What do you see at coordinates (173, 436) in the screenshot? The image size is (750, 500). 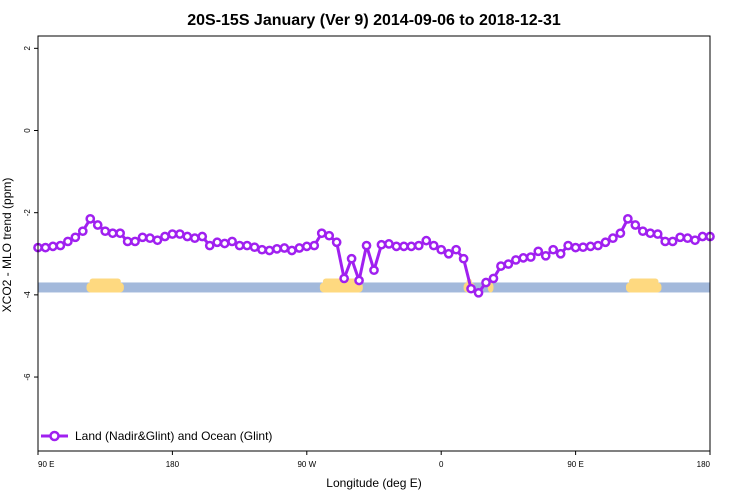 I see `legend-label: Land (Nadir&Glint) and Ocean (Glint)` at bounding box center [173, 436].